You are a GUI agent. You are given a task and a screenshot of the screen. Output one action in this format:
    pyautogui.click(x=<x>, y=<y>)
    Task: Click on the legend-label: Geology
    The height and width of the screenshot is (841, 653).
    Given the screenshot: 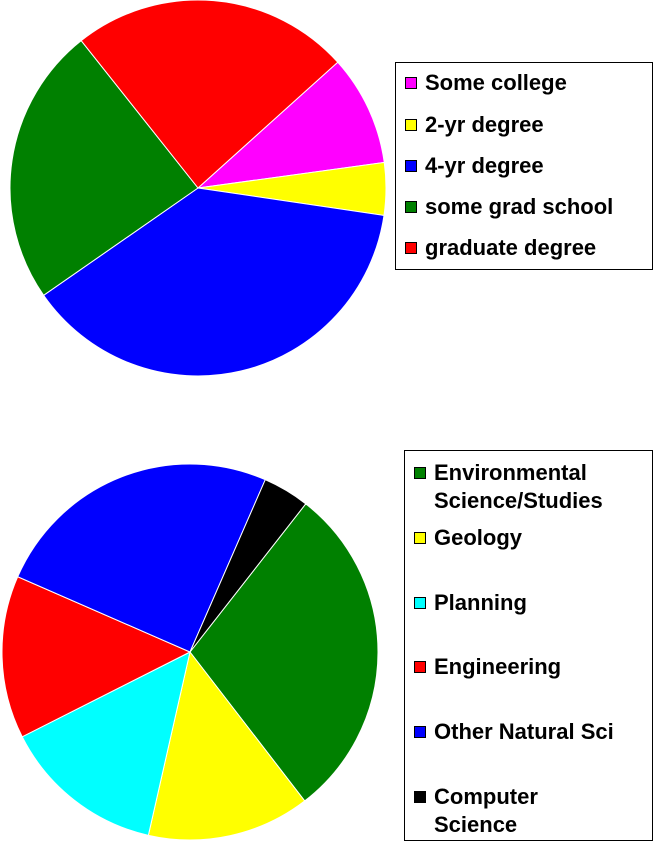 What is the action you would take?
    pyautogui.click(x=478, y=537)
    